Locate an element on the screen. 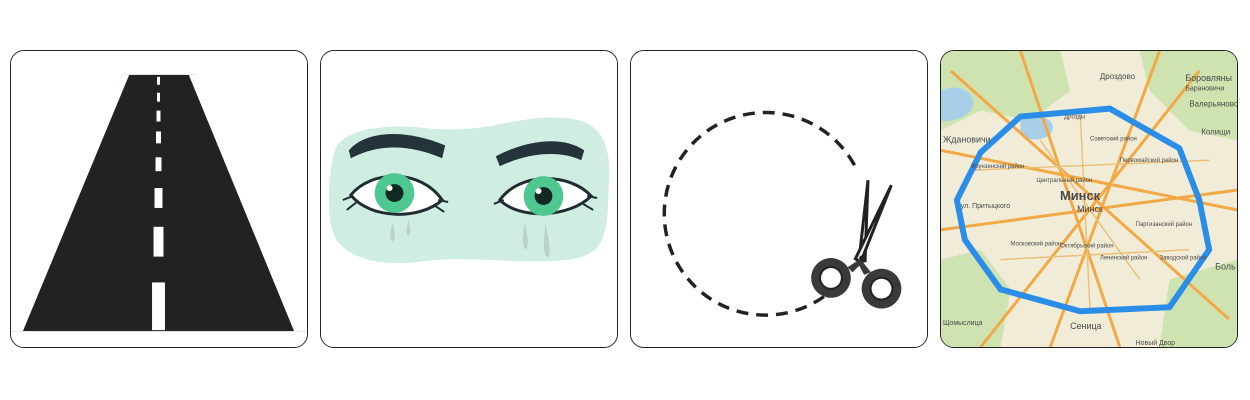 The image size is (1250, 400). map-label-shchomyslitsa: Щомыслица is located at coordinates (962, 323).